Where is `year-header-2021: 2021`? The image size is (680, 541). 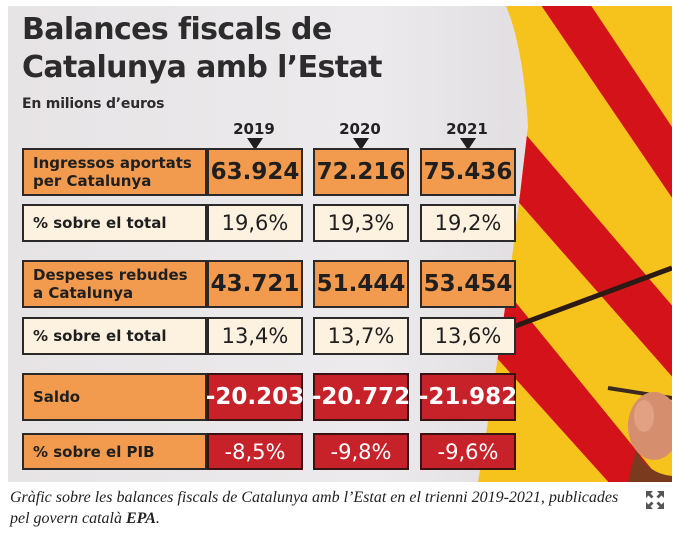
year-header-2021: 2021 is located at coordinates (467, 129).